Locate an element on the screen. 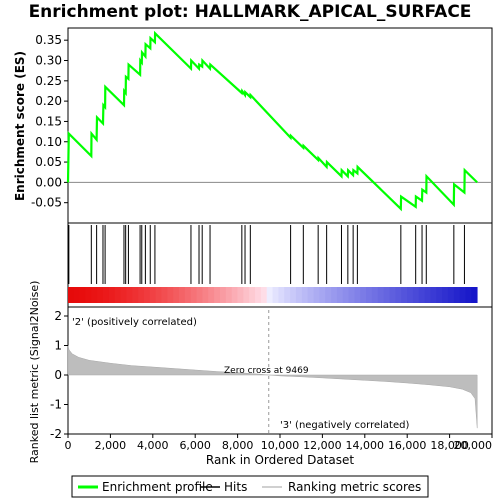 This screenshot has height=500, width=500. zero-cross-label: Zero cross at 9469 is located at coordinates (266, 371).